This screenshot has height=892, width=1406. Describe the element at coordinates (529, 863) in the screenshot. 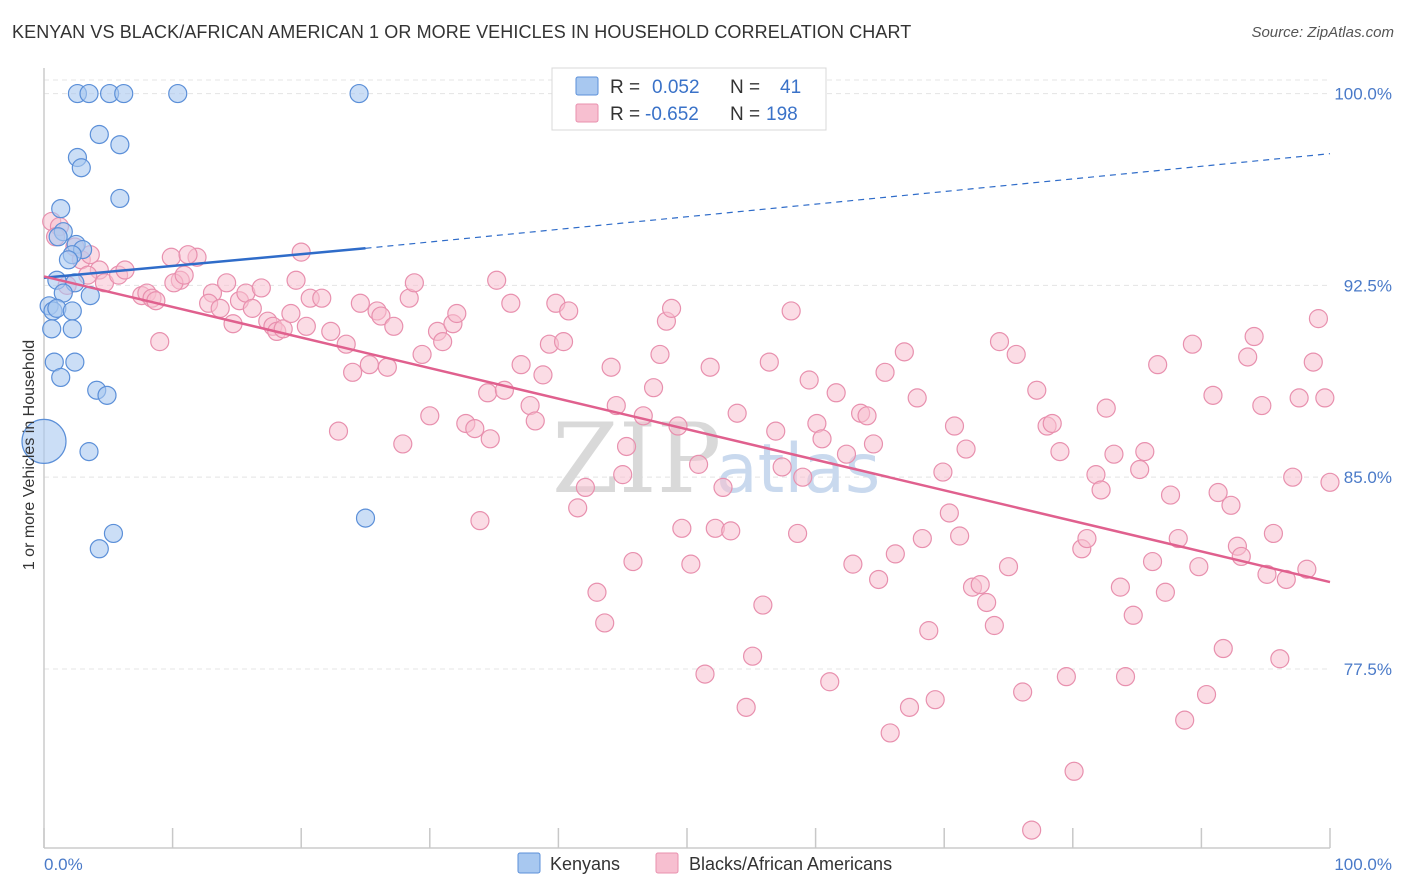

I see `bottom-legend-swatch-kenyans` at that location.